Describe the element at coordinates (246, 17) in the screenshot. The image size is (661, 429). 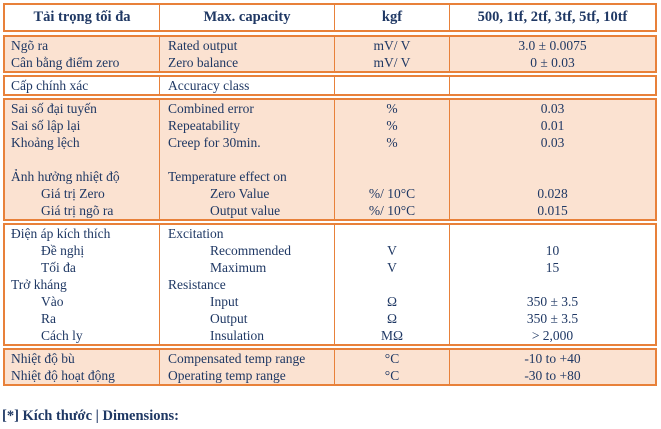
I see `header-cell-en: Max. capacity` at that location.